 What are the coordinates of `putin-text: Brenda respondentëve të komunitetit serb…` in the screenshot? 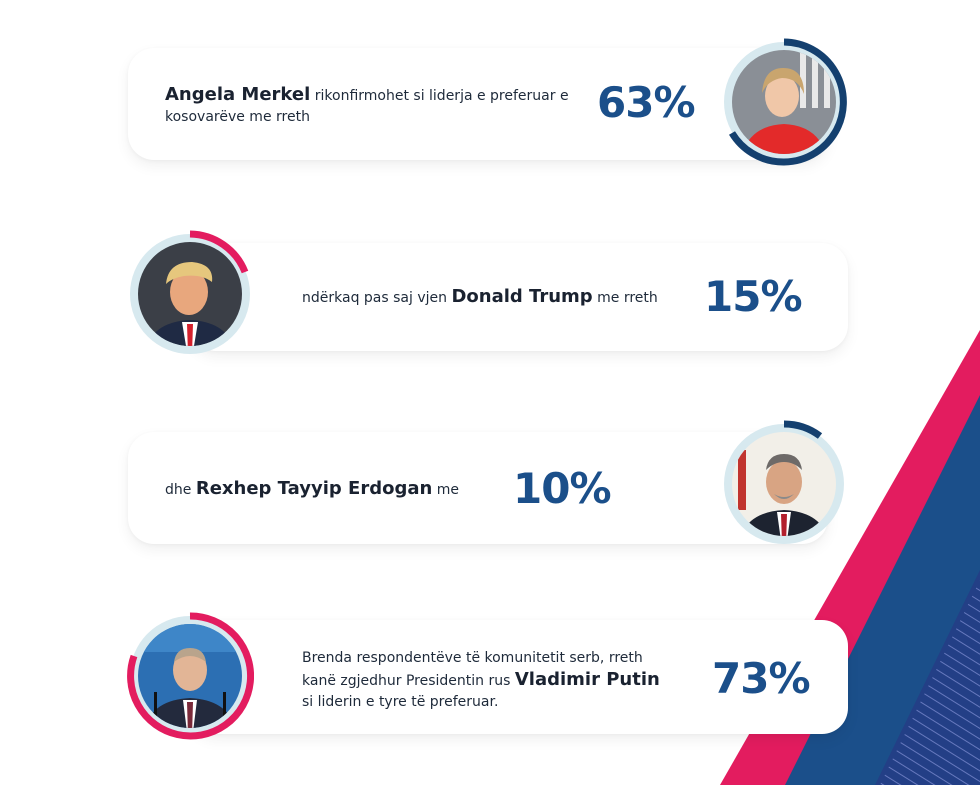 It's located at (481, 680).